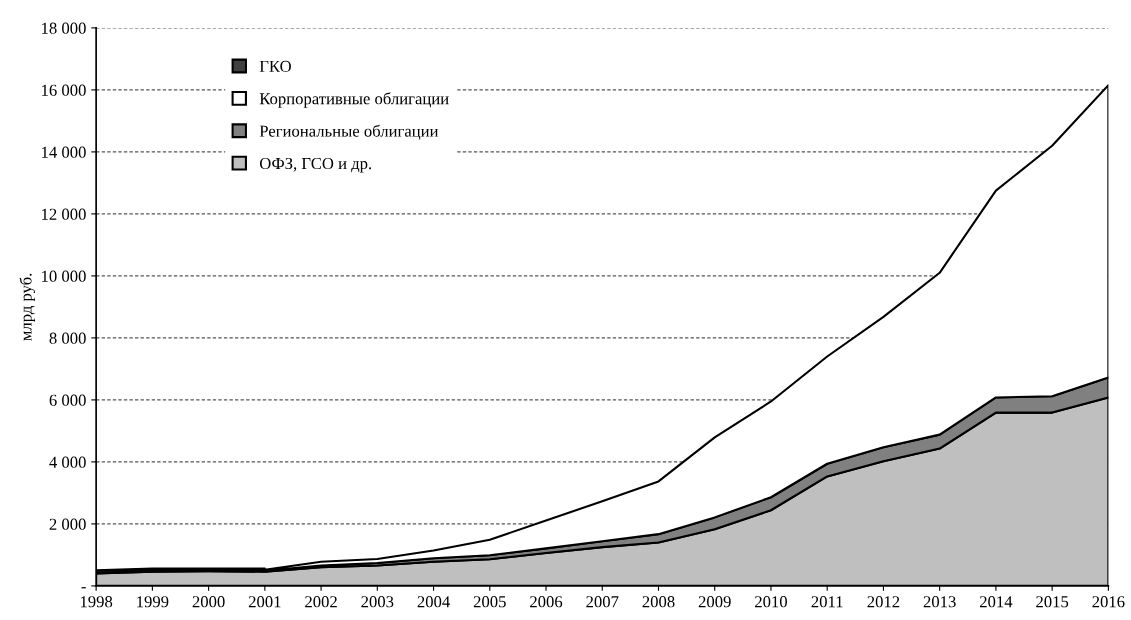 This screenshot has width=1131, height=620. Describe the element at coordinates (96, 602) in the screenshot. I see `x-tick-label: 1998` at that location.